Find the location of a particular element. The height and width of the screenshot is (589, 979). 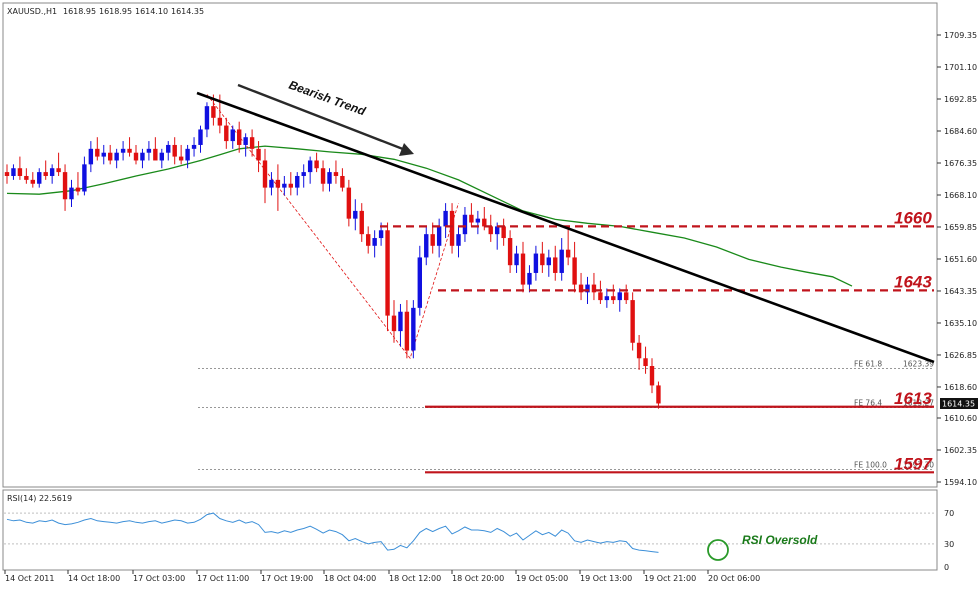

oversold-circle is located at coordinates (718, 550).